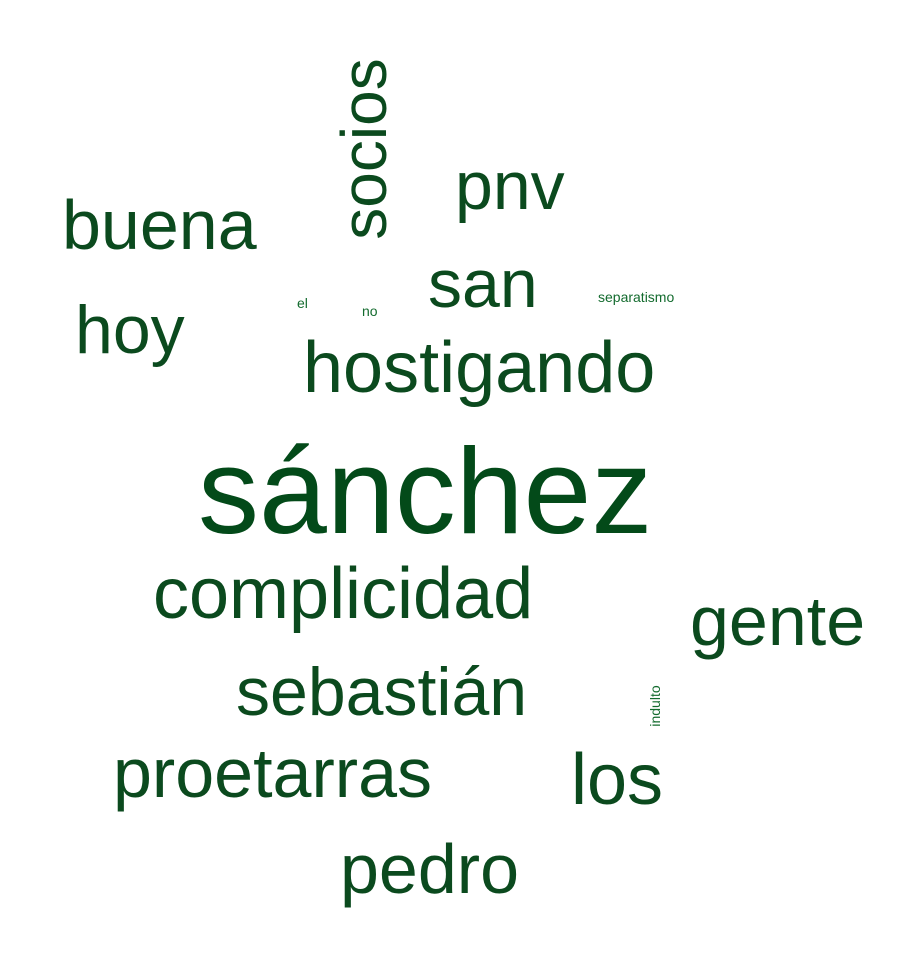 This screenshot has width=916, height=968. Describe the element at coordinates (778, 621) in the screenshot. I see `word-gente: gente` at that location.